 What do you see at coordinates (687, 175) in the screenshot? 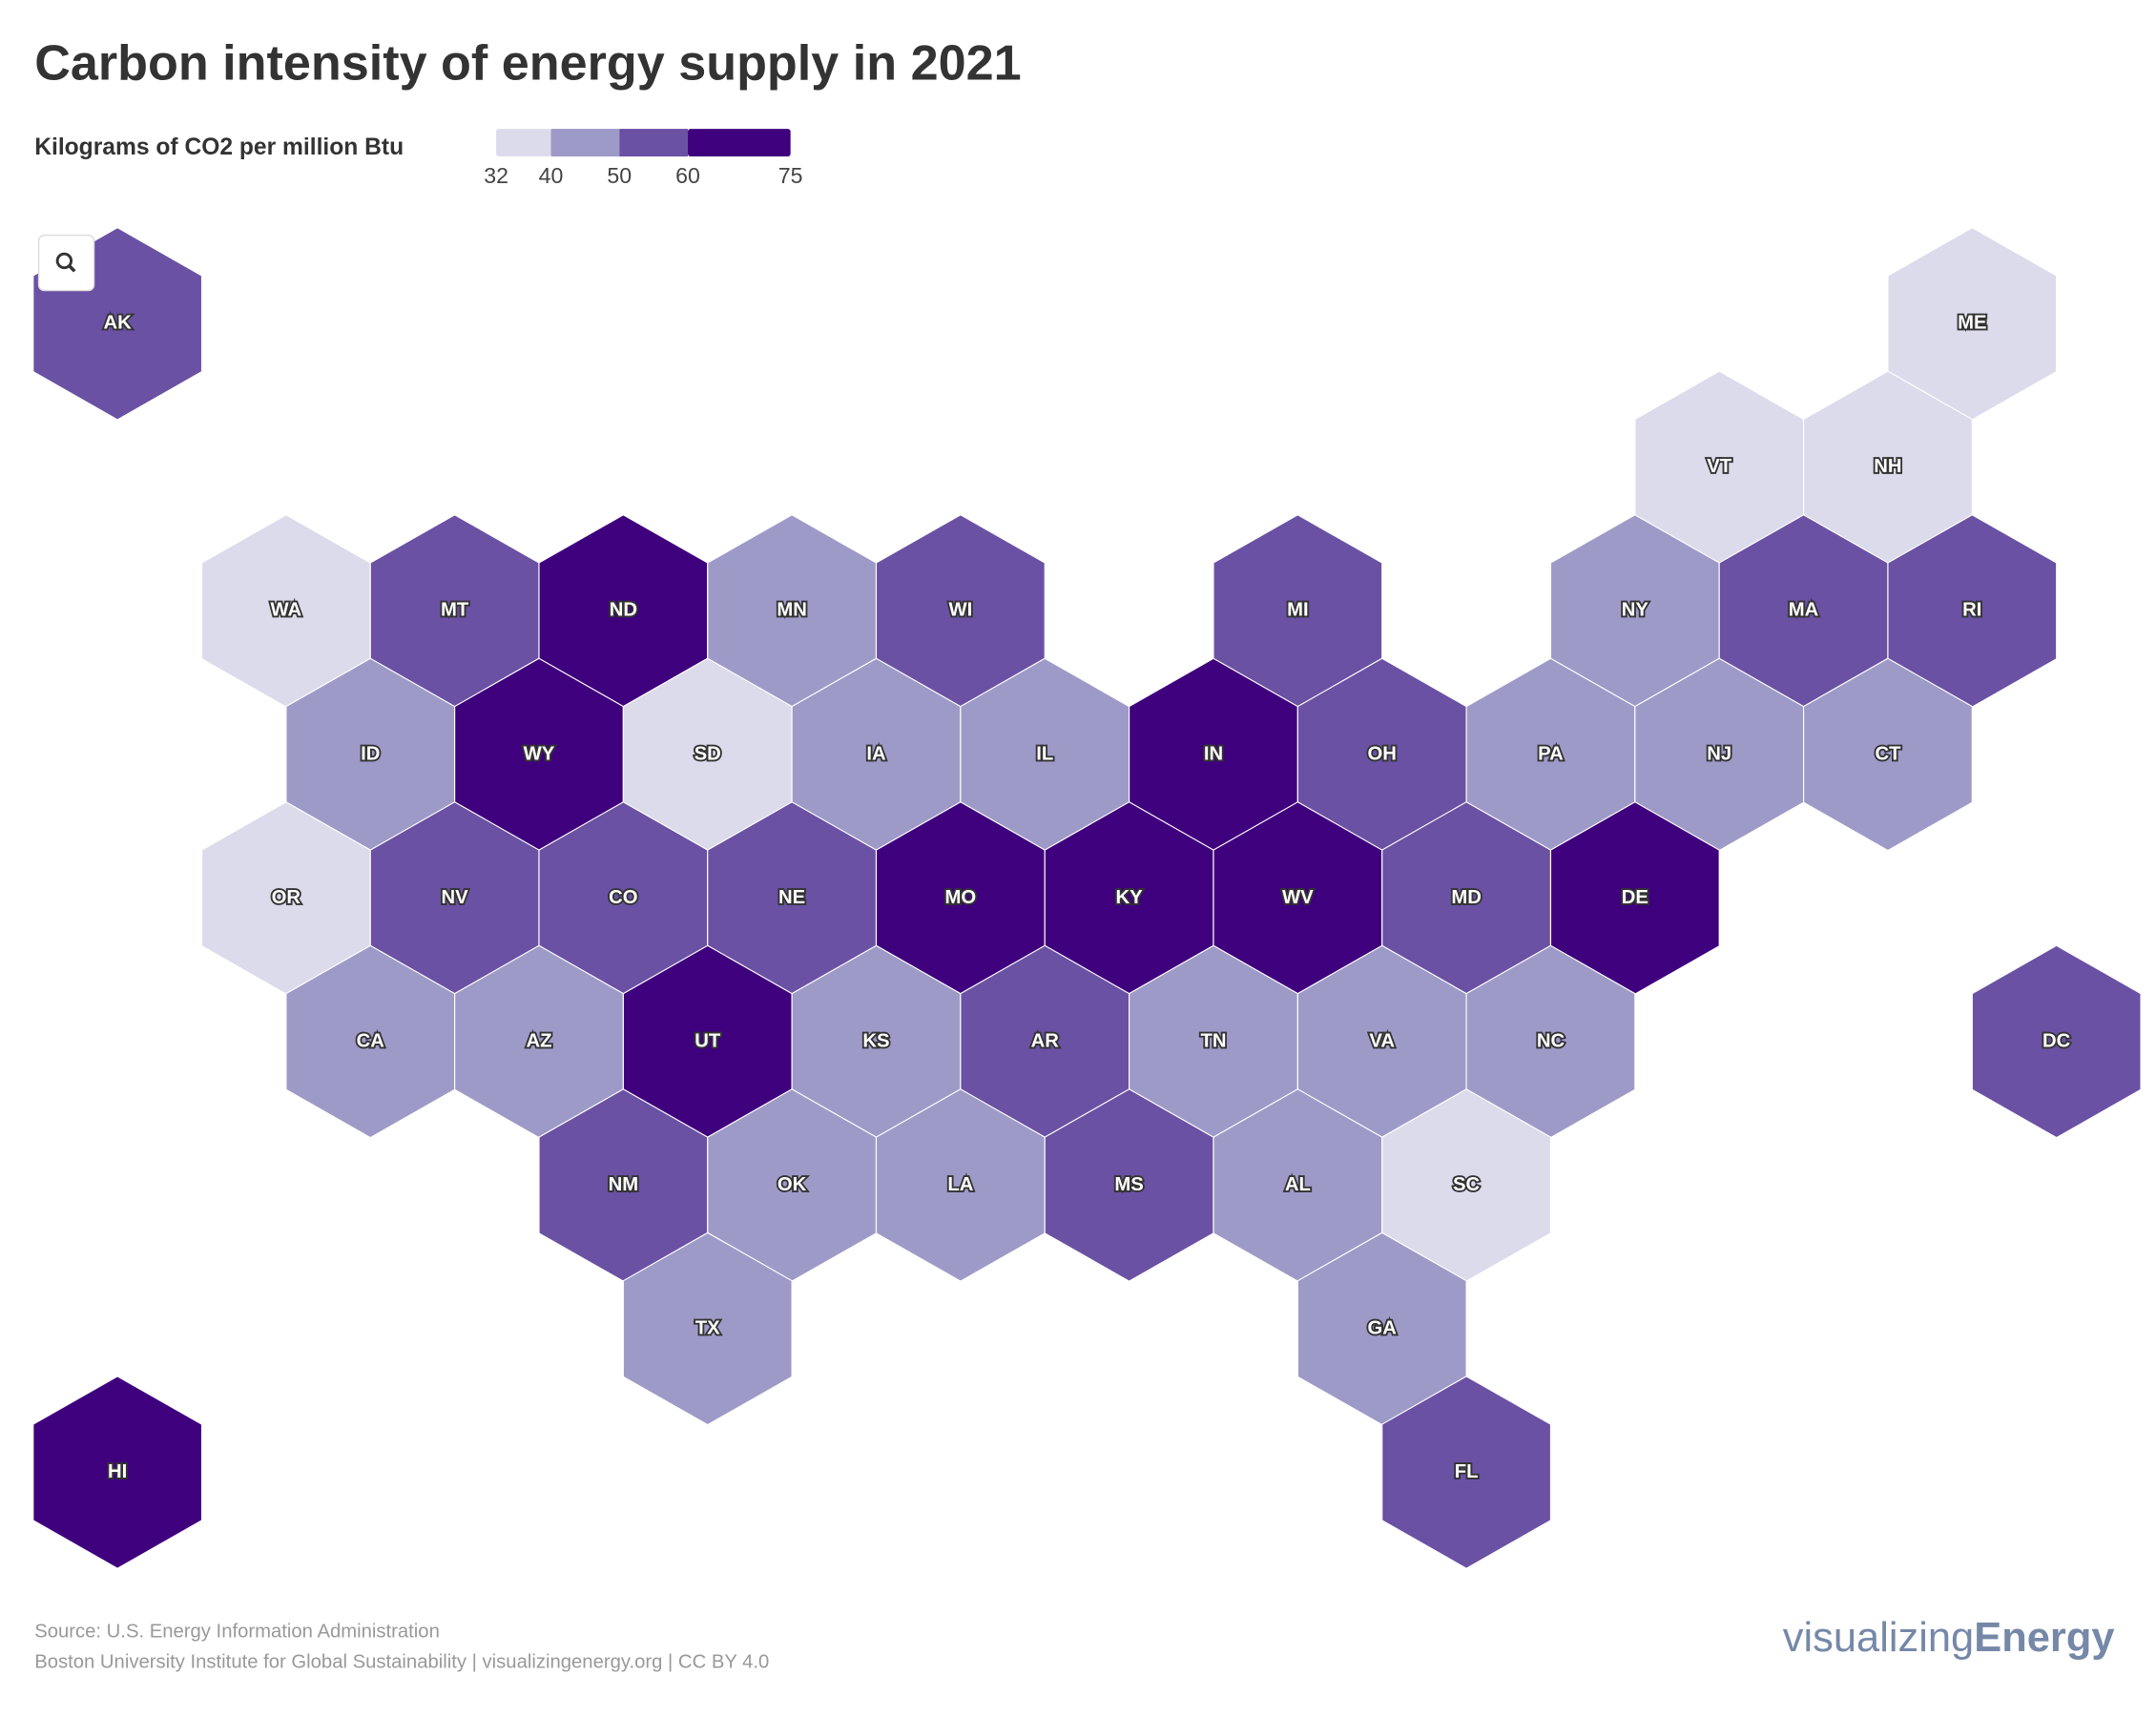
I see `legend-tick-label: 60` at bounding box center [687, 175].